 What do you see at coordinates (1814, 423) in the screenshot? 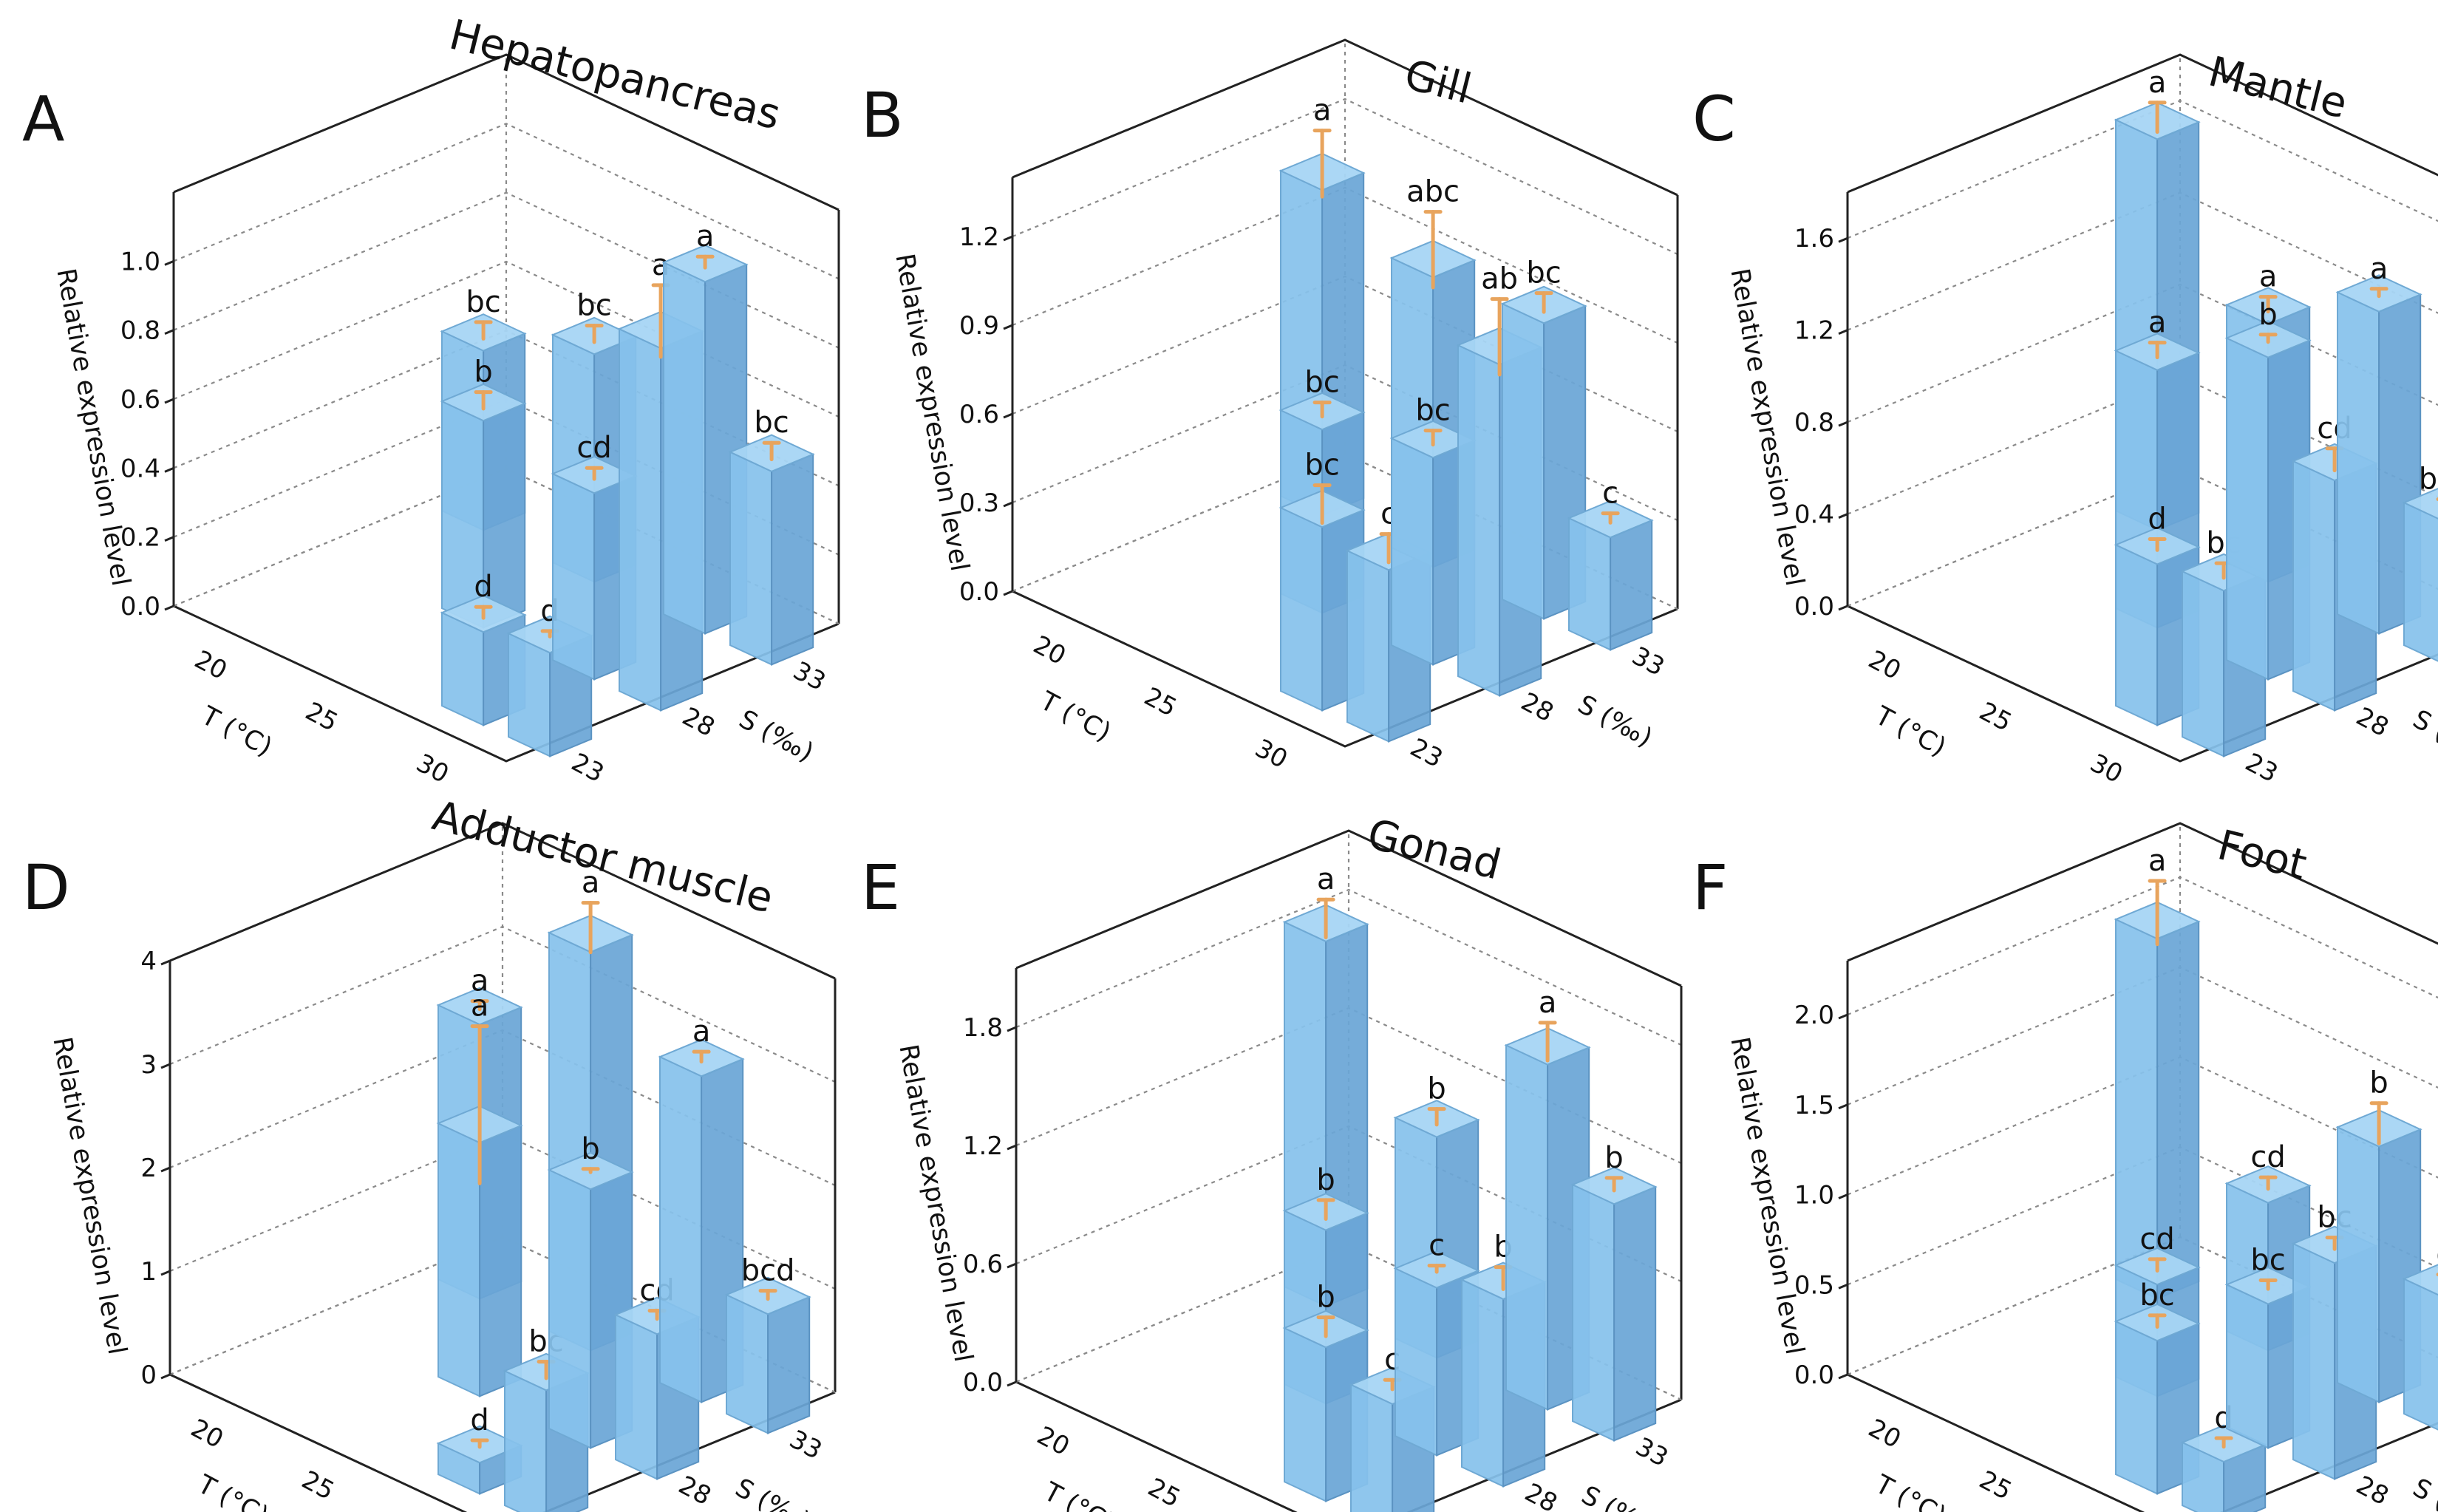
I see `y-tick-label: 0.8` at bounding box center [1814, 423].